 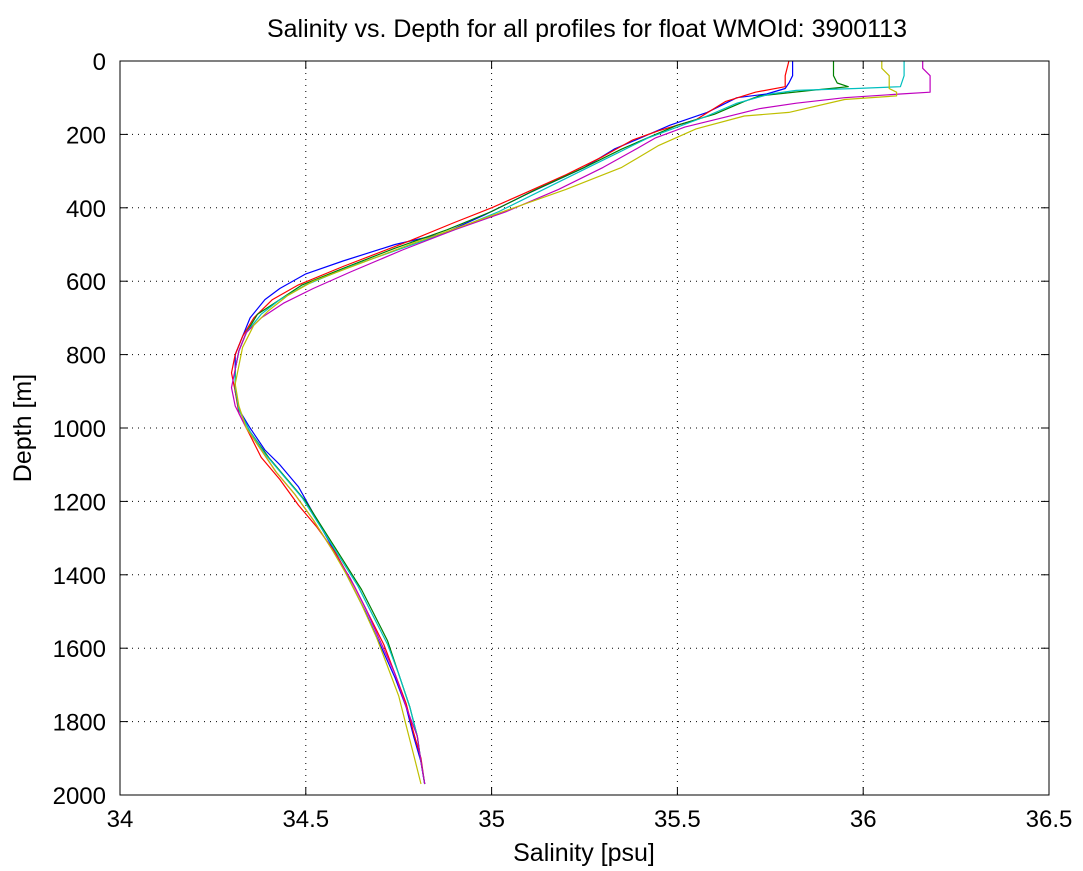 I want to click on y-tick-label: 1200, so click(x=79, y=502).